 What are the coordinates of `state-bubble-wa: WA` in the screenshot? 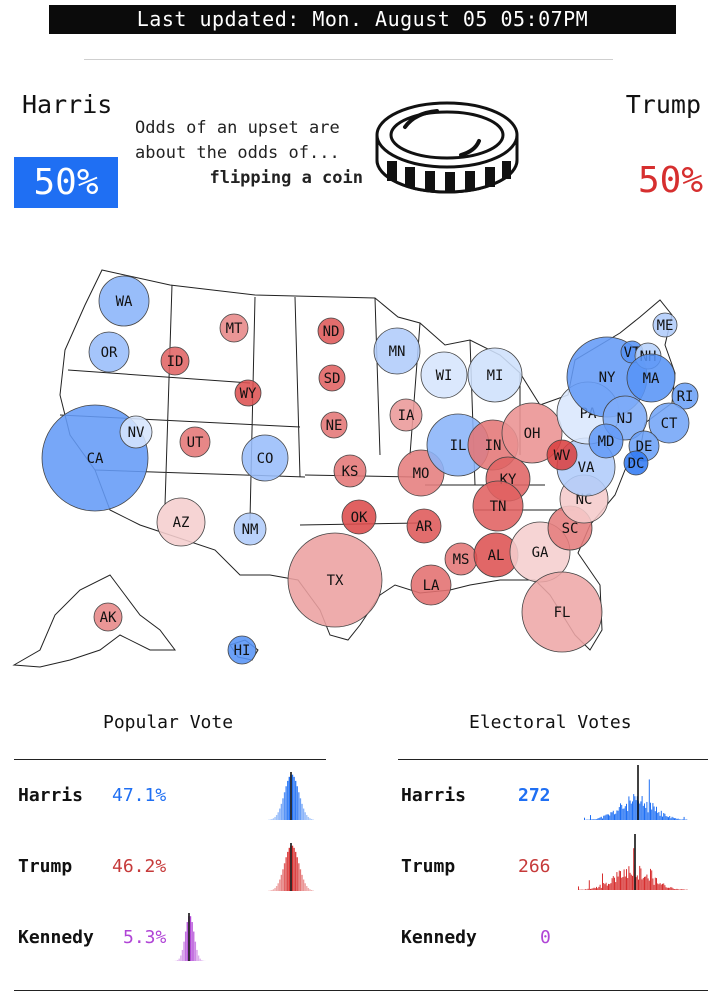 It's located at (124, 301).